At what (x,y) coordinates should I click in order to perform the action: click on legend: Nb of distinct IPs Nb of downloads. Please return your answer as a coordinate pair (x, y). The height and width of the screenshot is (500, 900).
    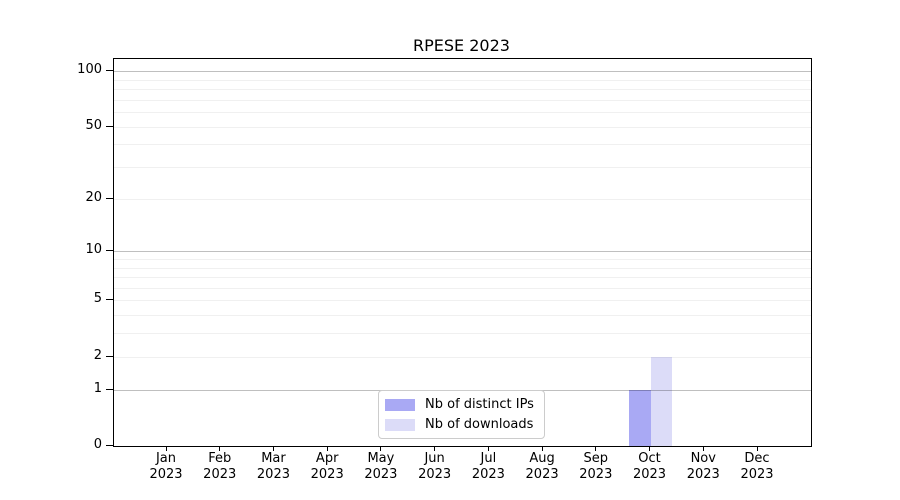
    Looking at the image, I should click on (461, 414).